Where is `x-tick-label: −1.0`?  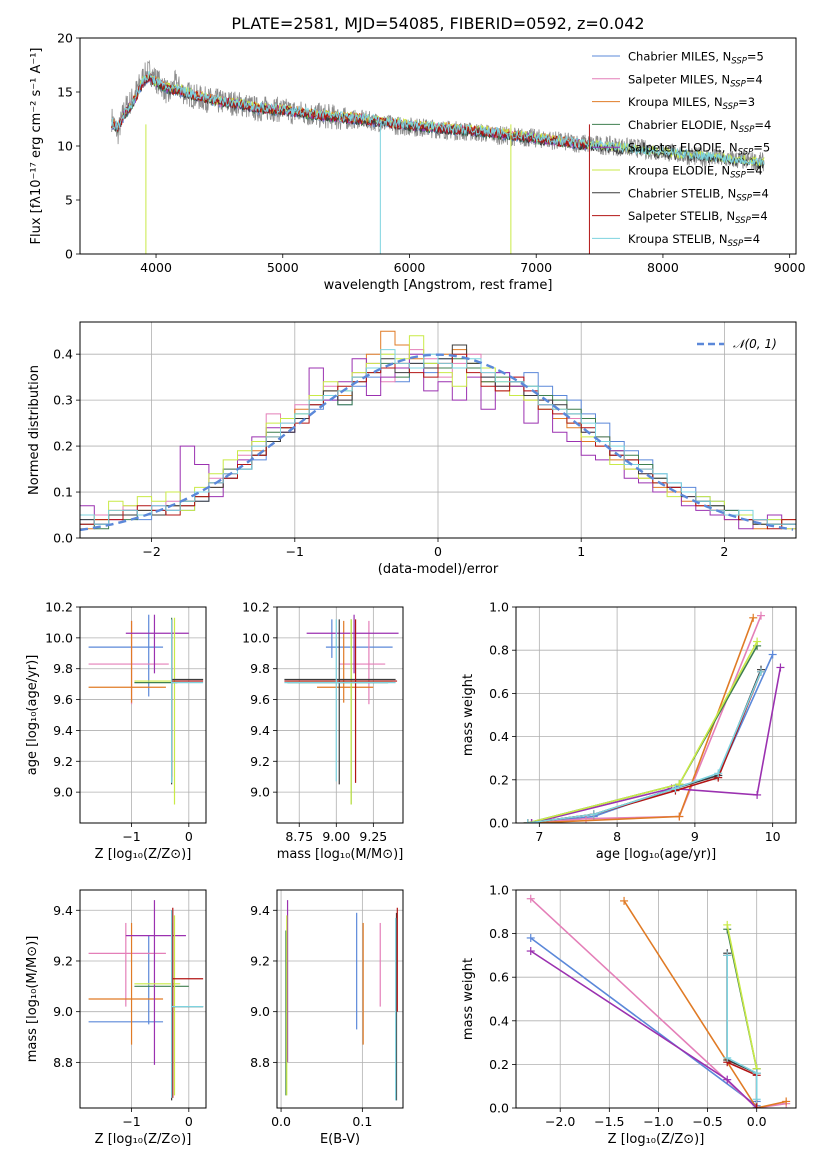
x-tick-label: −1.0 is located at coordinates (658, 1121).